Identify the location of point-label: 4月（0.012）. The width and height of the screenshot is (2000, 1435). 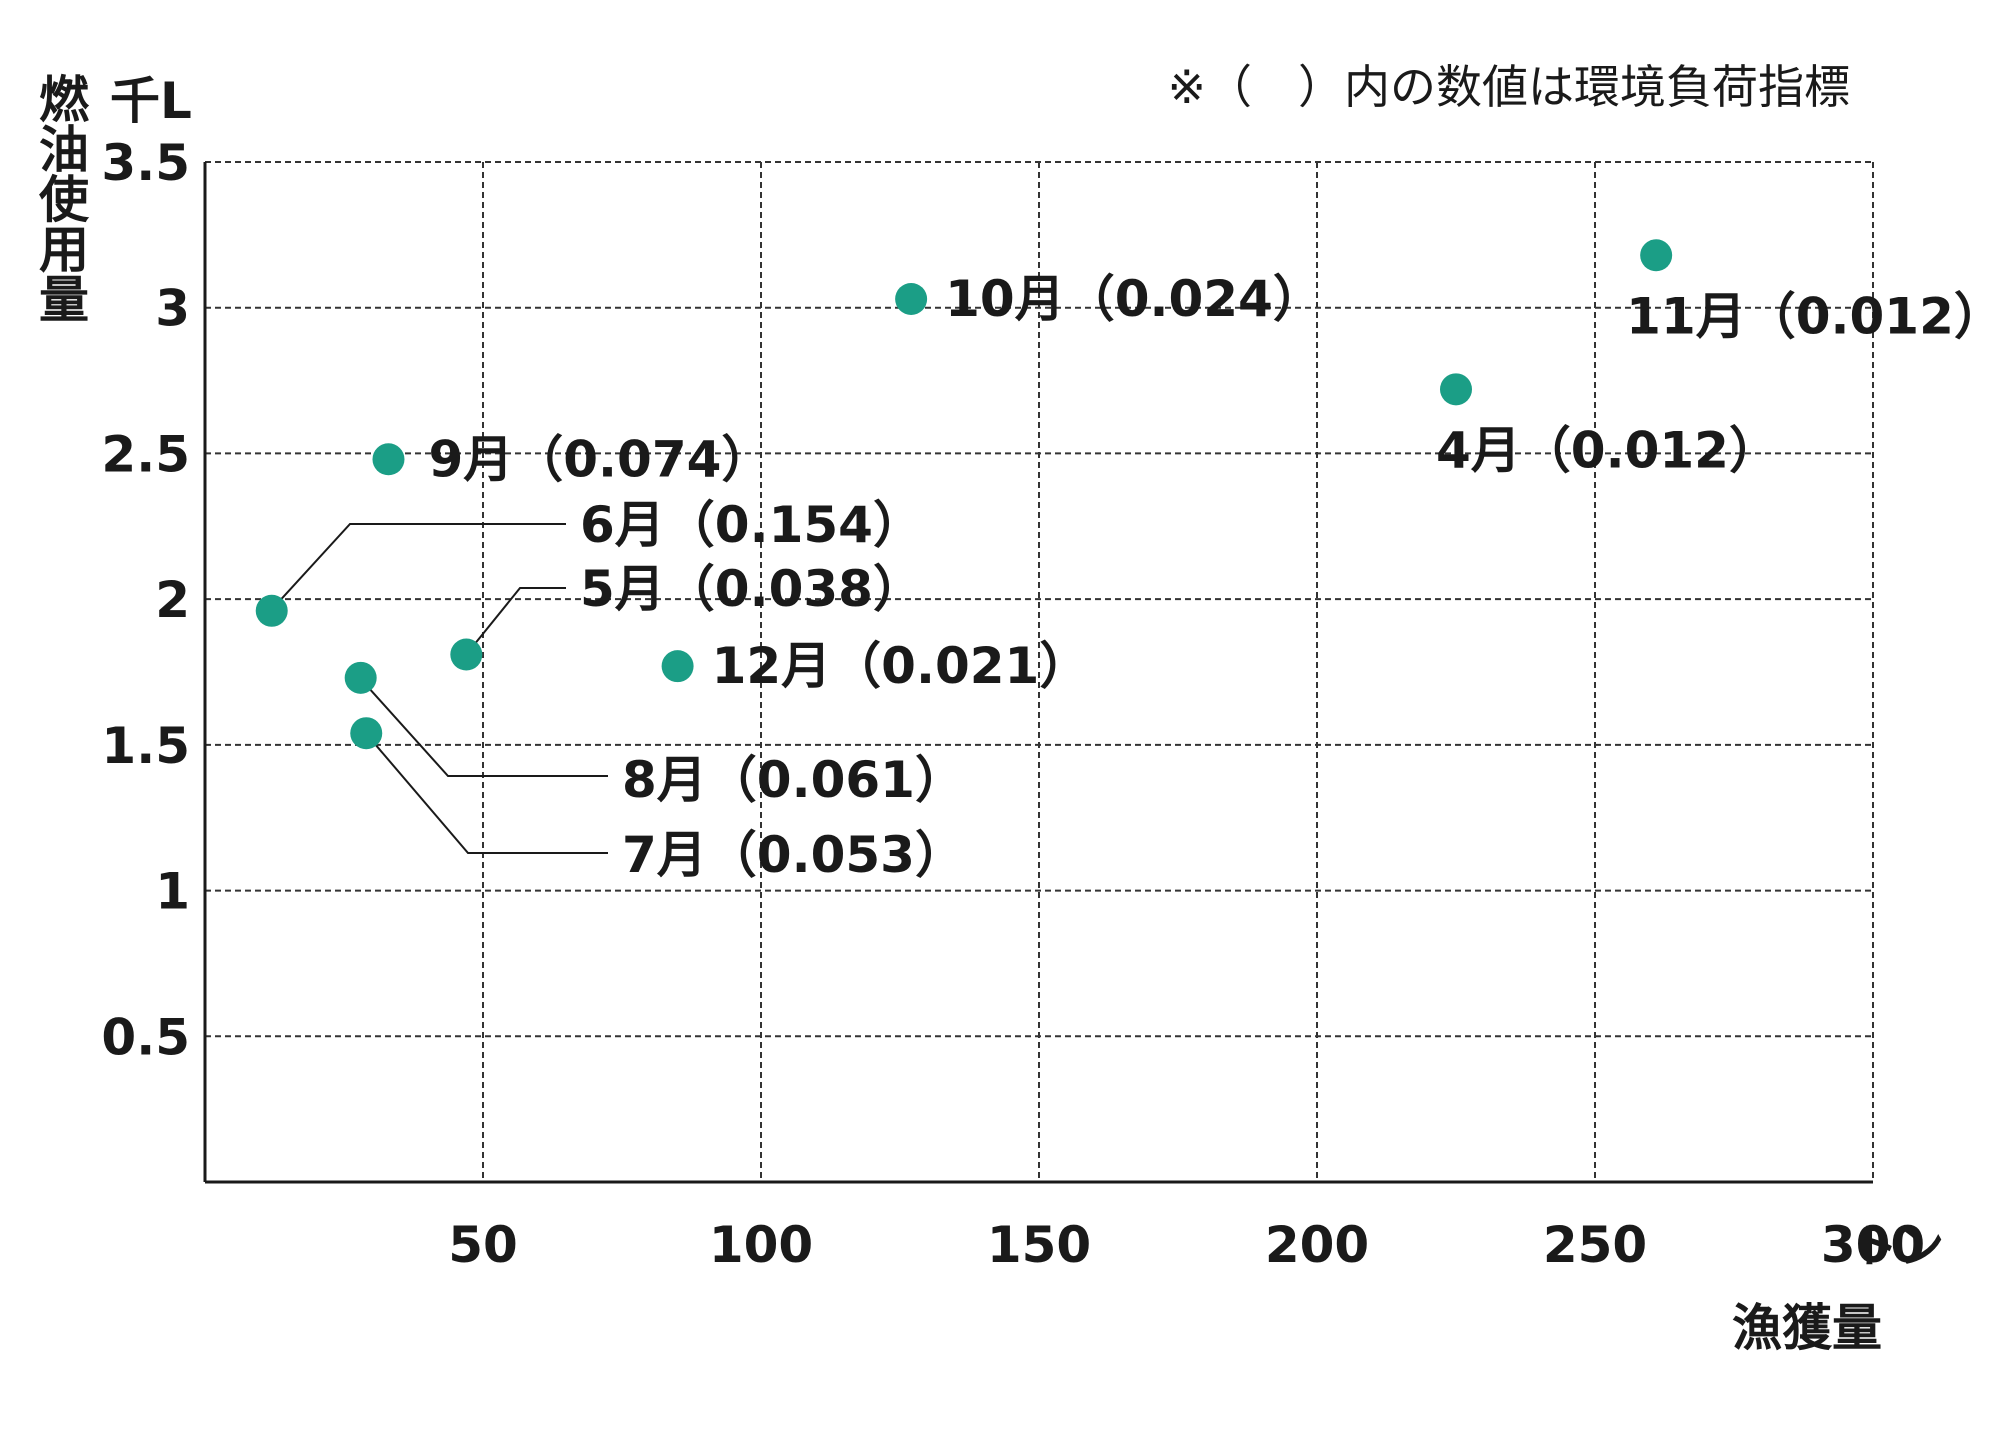
(1607, 450).